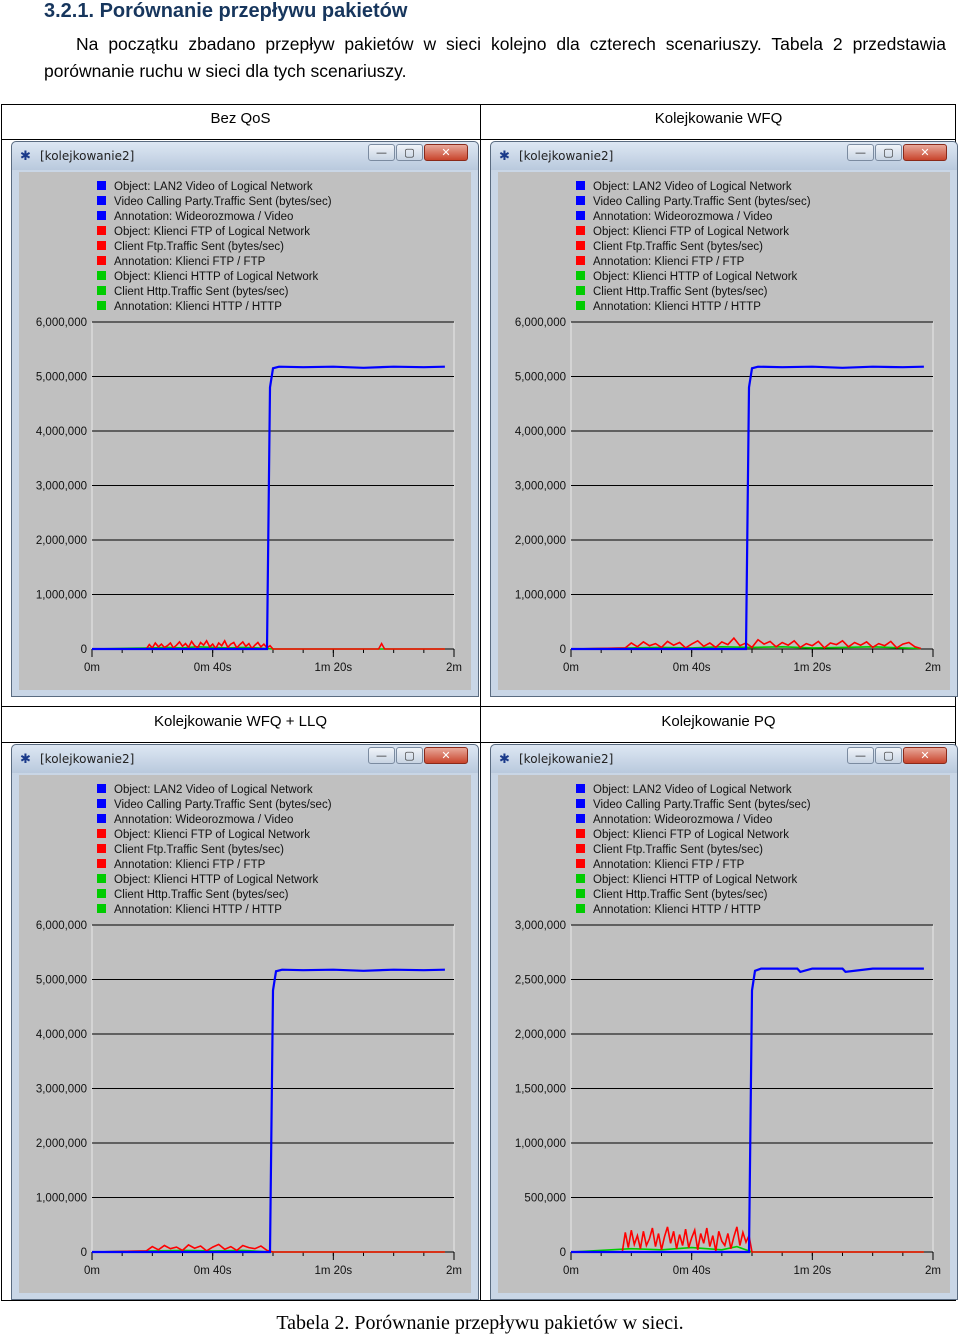  I want to click on y-tick-label: 4,000,000, so click(61, 1035).